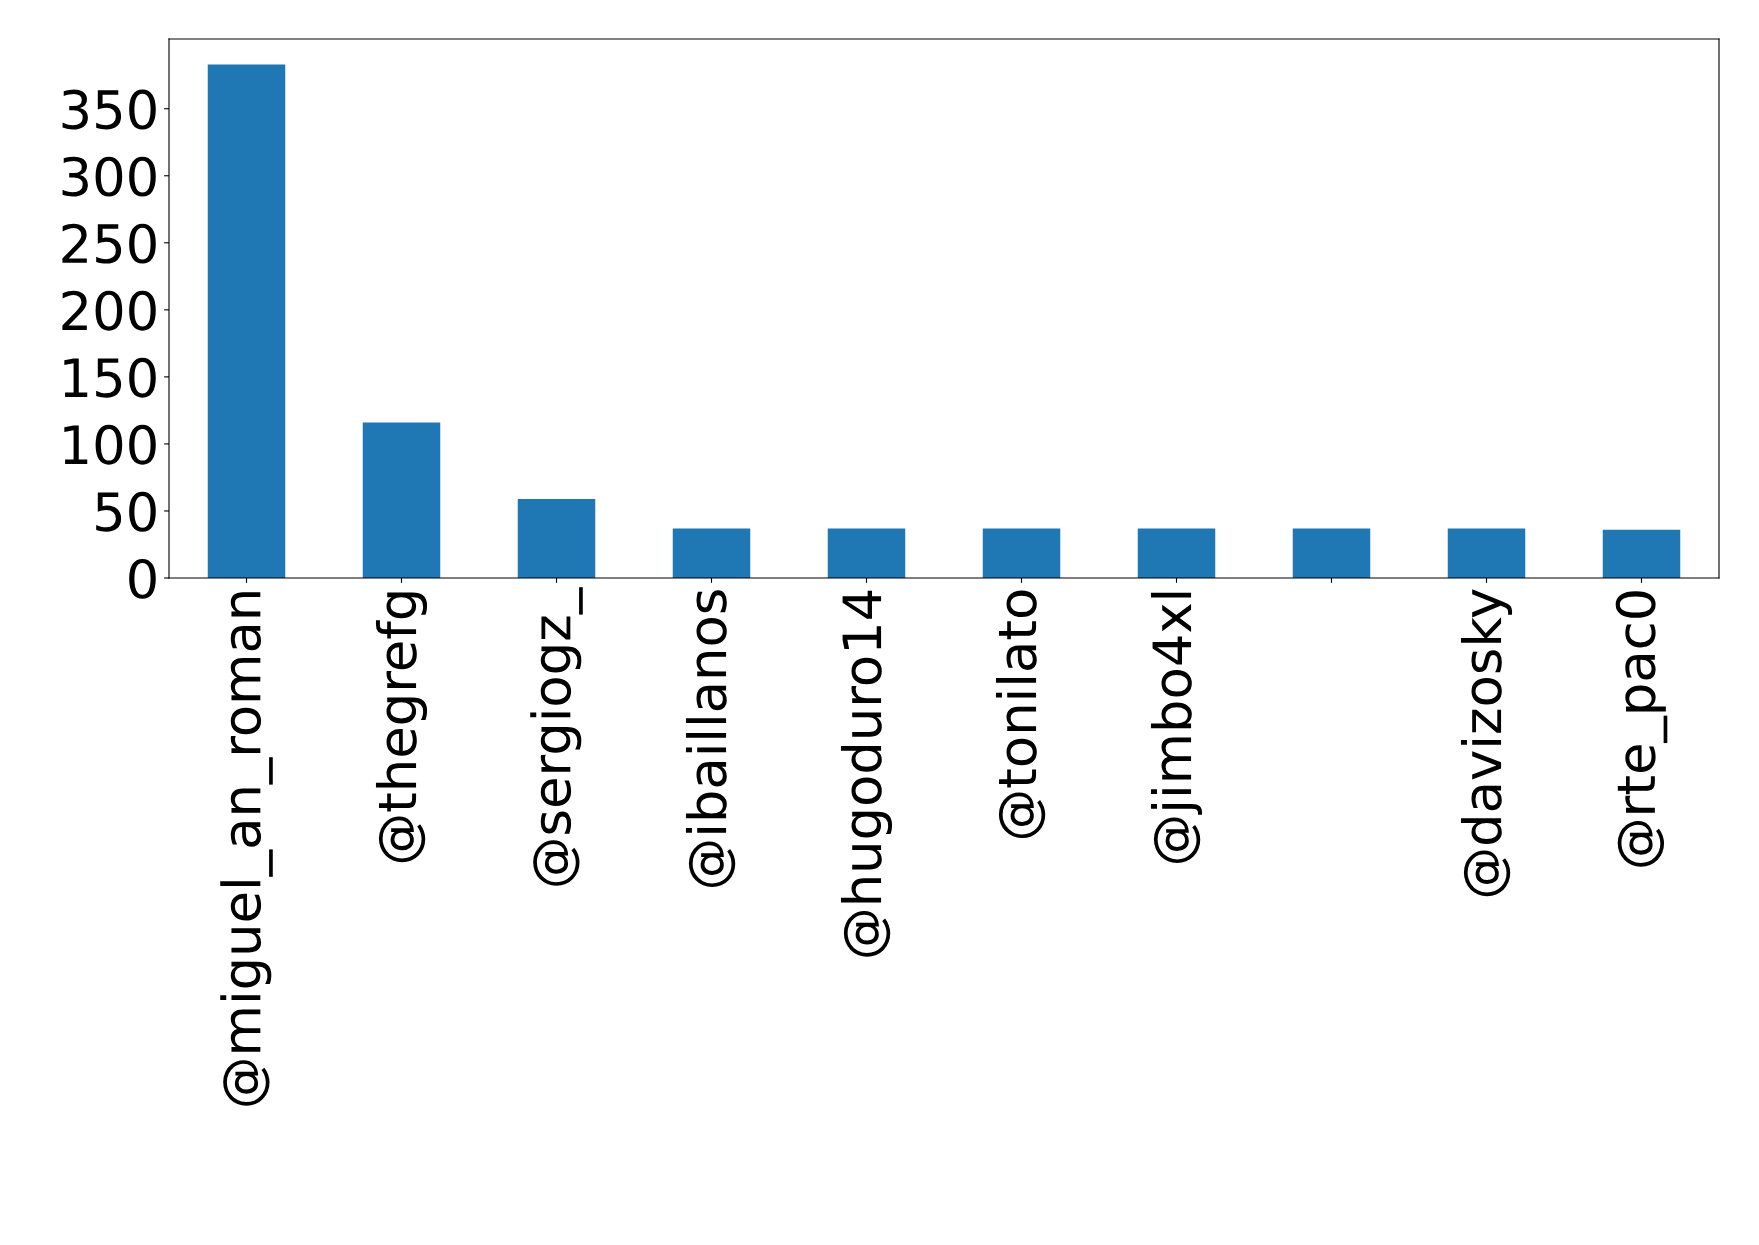 This screenshot has width=1759, height=1245. What do you see at coordinates (1020, 714) in the screenshot?
I see `x-tick-label: @tonilato` at bounding box center [1020, 714].